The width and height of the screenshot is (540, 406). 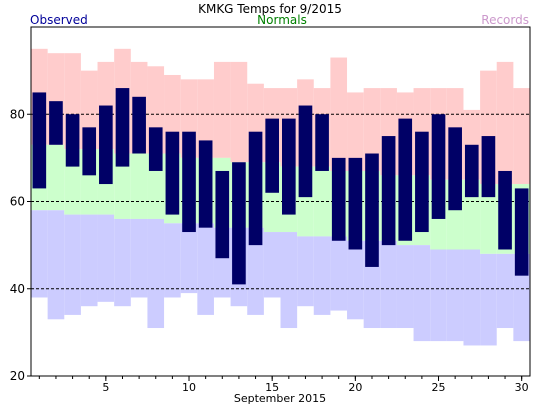 What do you see at coordinates (17, 289) in the screenshot?
I see `y-tick-label: 40` at bounding box center [17, 289].